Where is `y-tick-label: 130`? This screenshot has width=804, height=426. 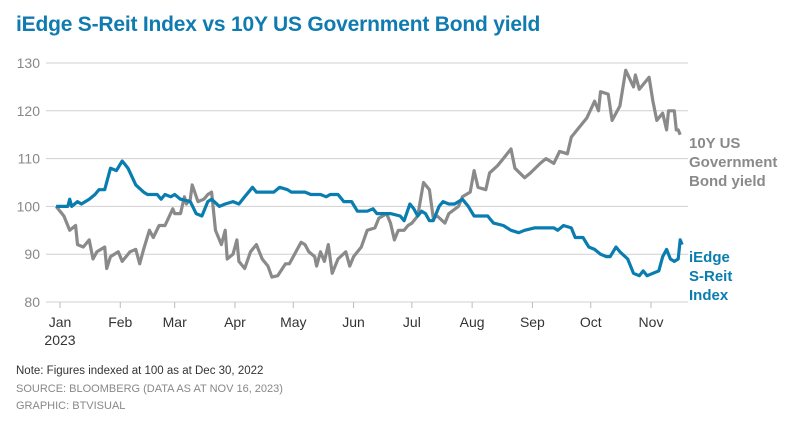 y-tick-label: 130 is located at coordinates (29, 63).